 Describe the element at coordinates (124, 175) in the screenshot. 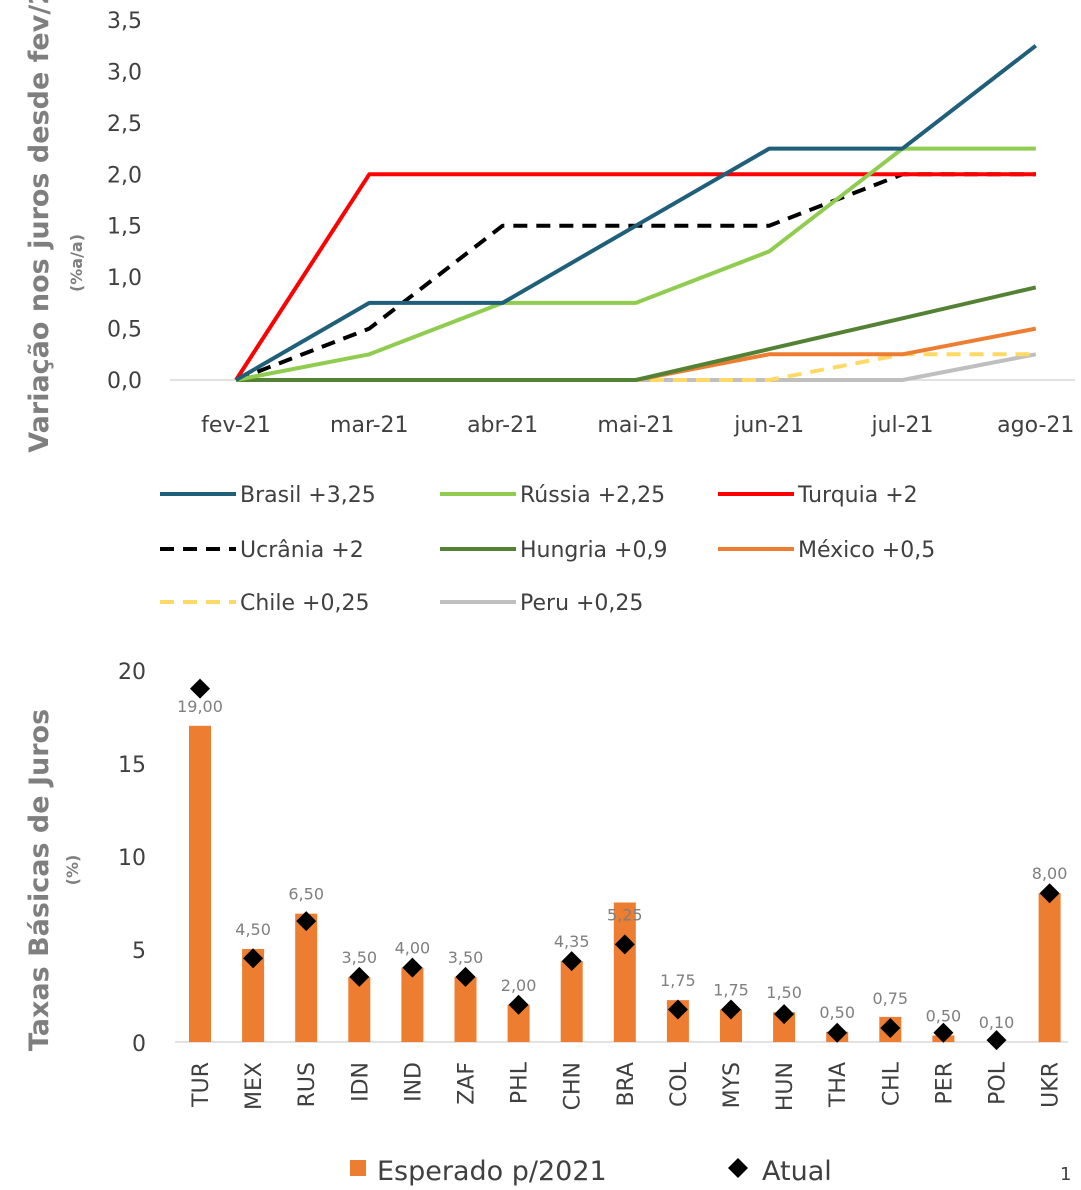

I see `line-chart-y-tick: 2,0` at that location.